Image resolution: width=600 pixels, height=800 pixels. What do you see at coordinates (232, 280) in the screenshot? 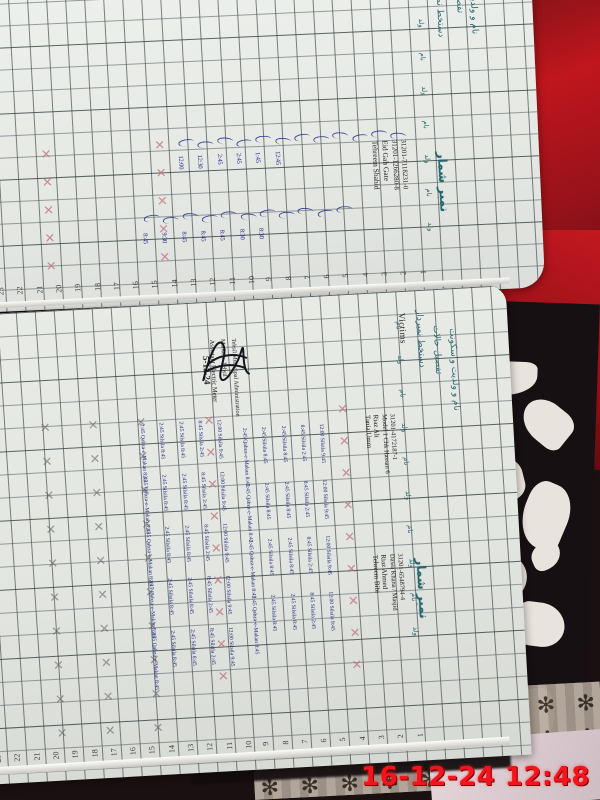
I see `column-number: 11` at bounding box center [232, 280].